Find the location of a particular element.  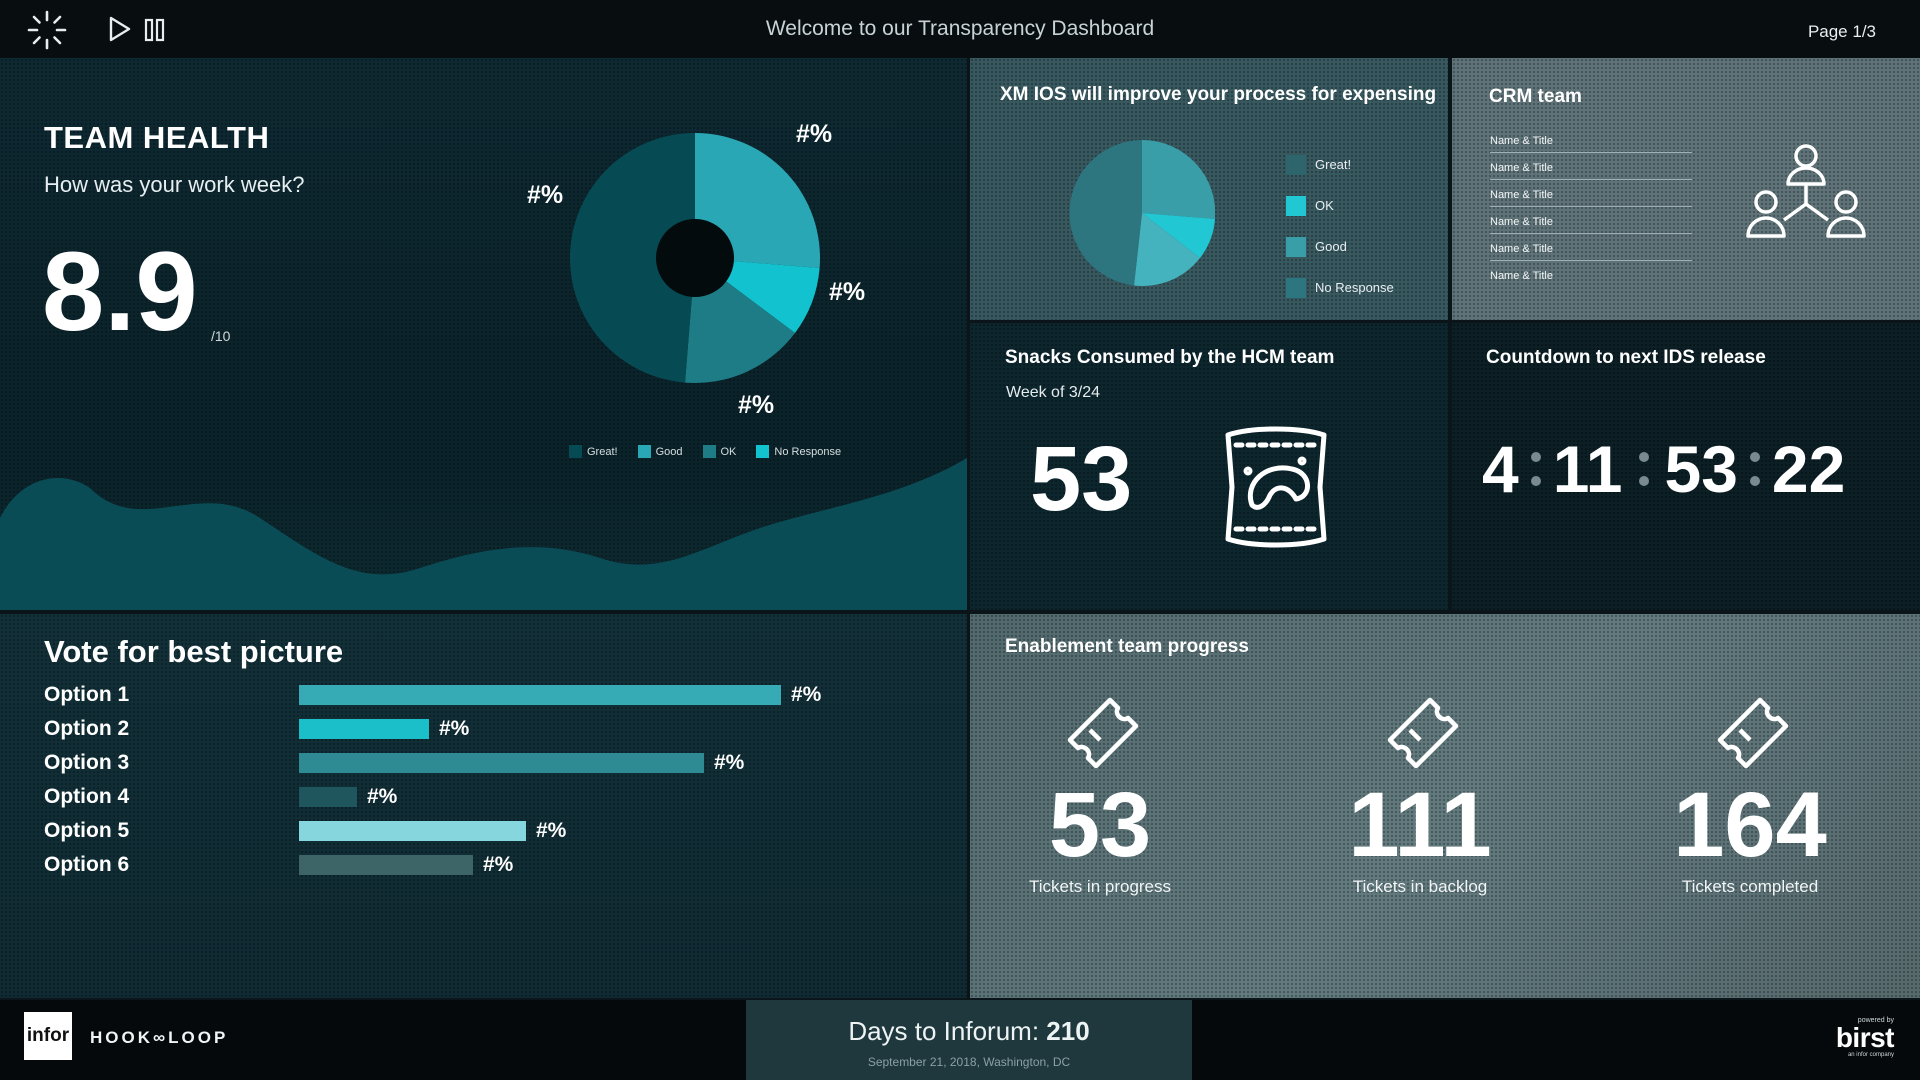

birst-wordmark: birst is located at coordinates (1865, 1037).